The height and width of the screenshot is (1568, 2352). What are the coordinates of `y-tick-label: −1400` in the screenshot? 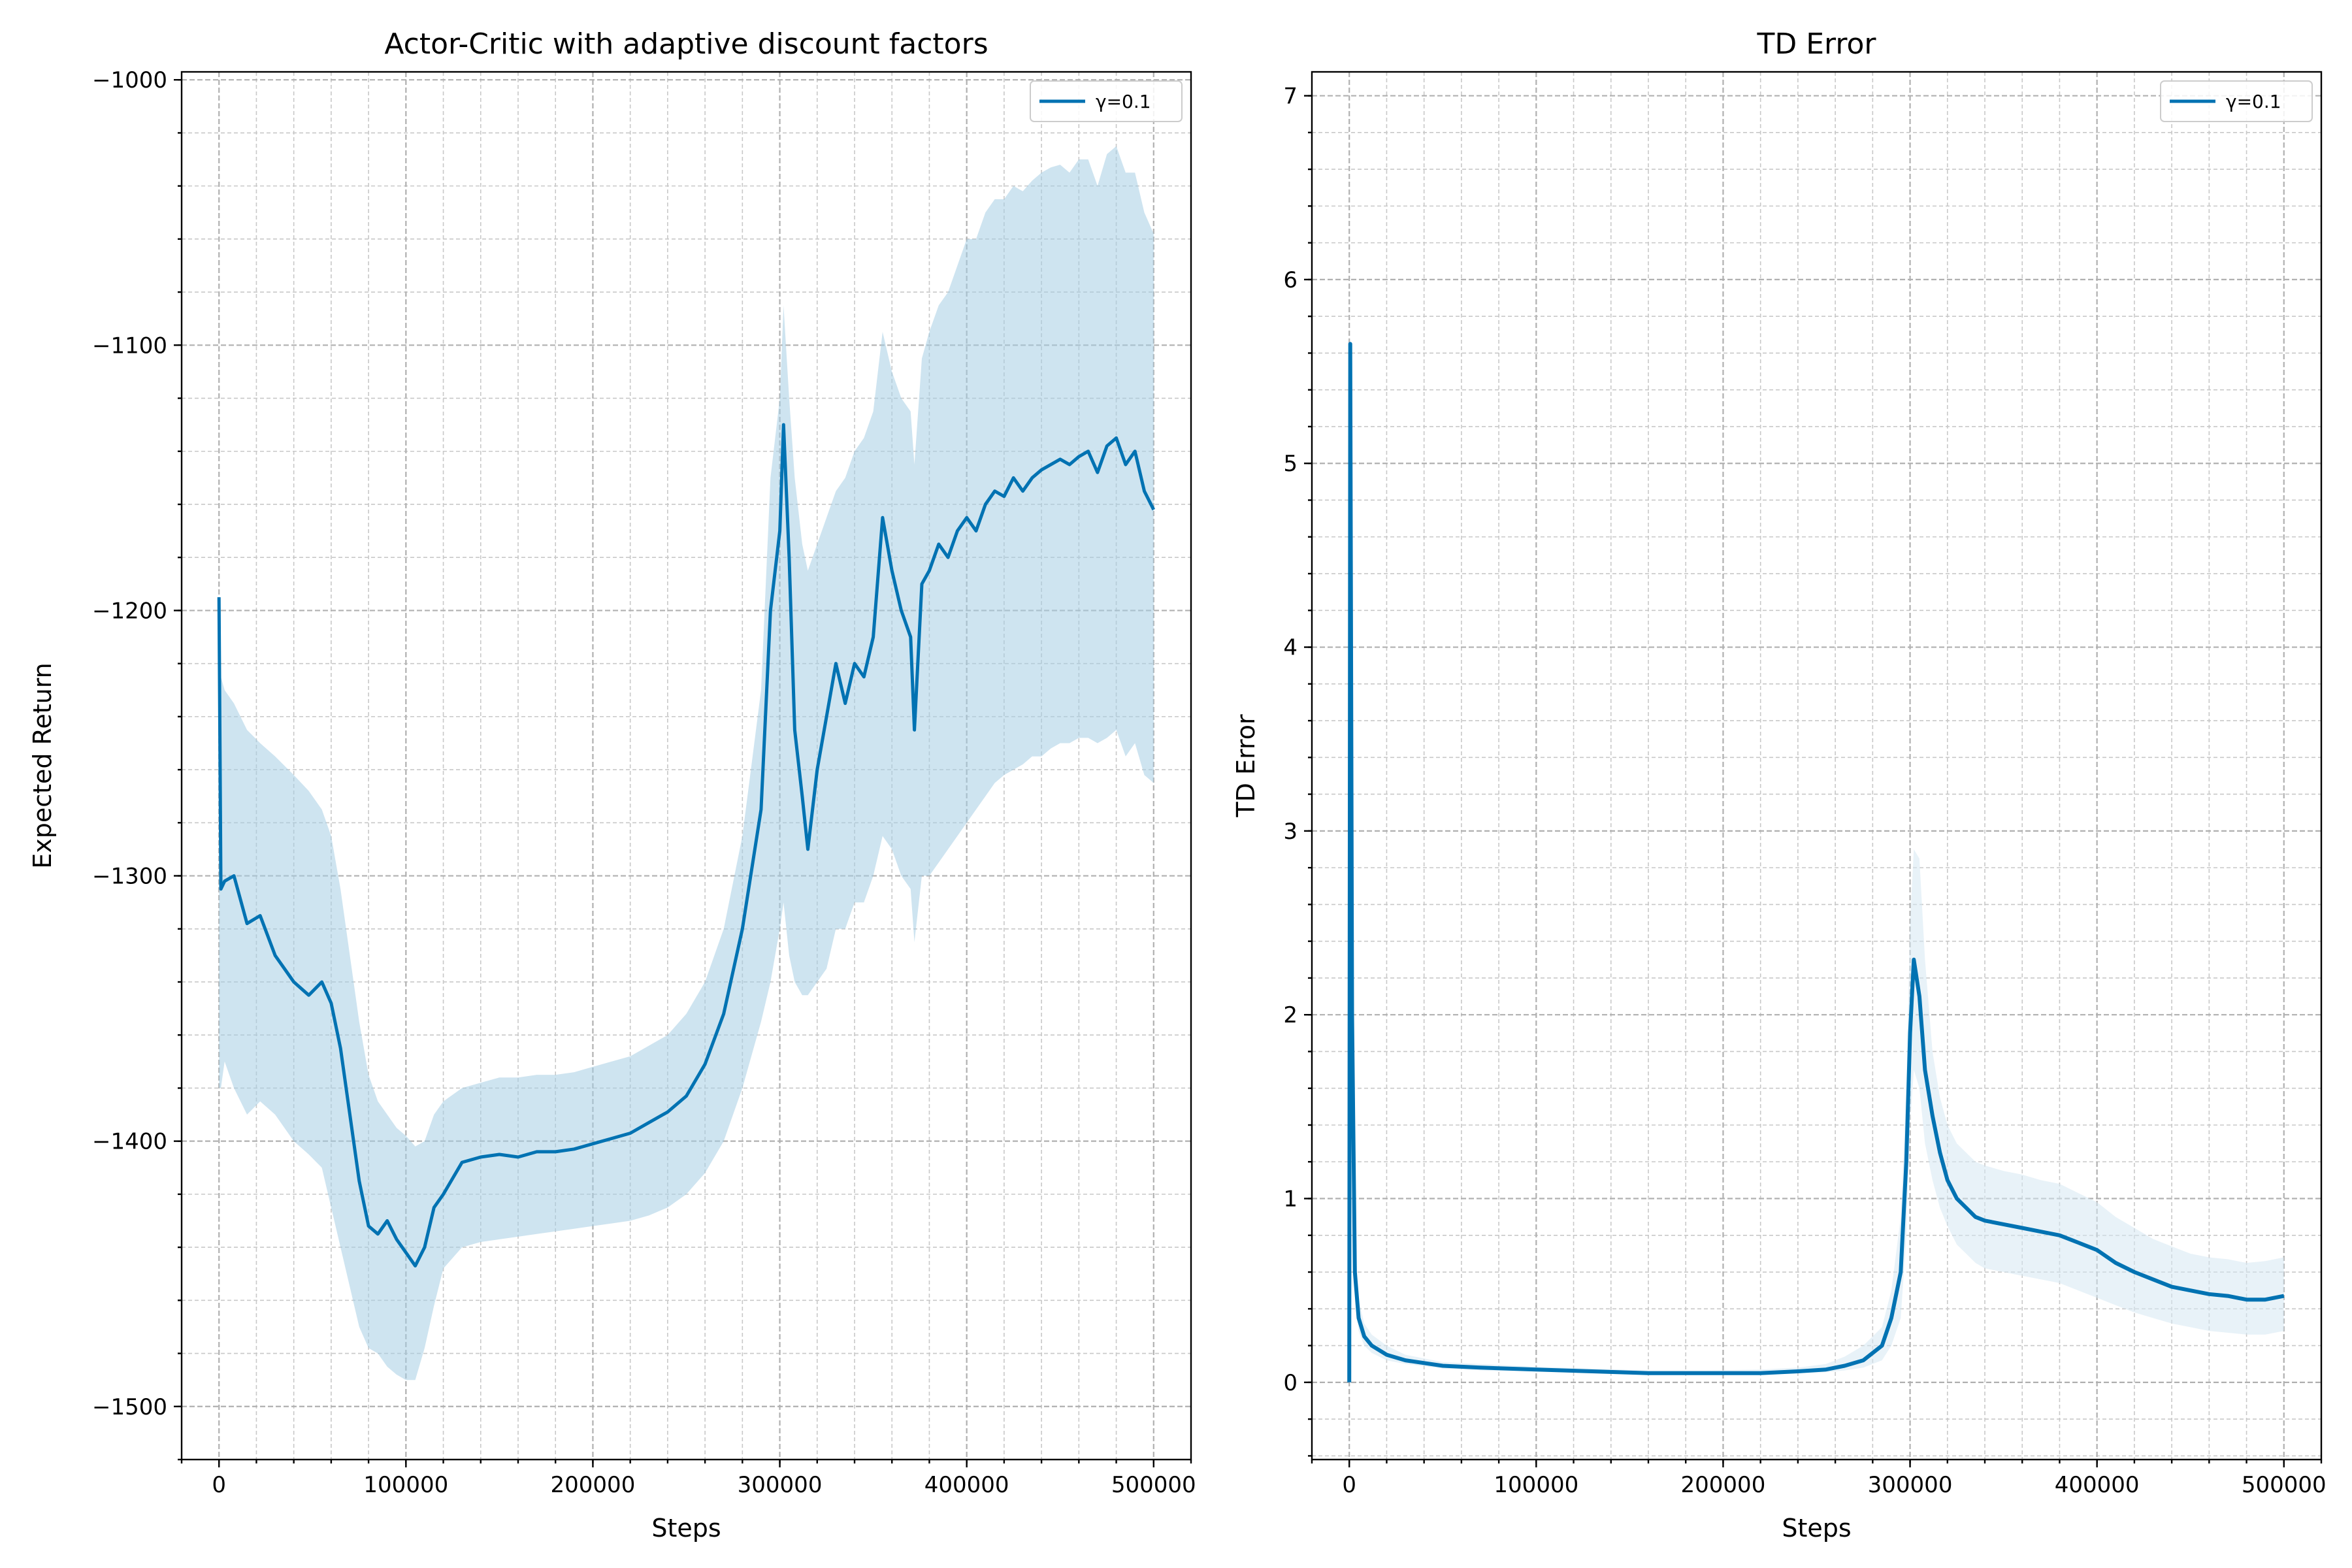 It's located at (129, 1142).